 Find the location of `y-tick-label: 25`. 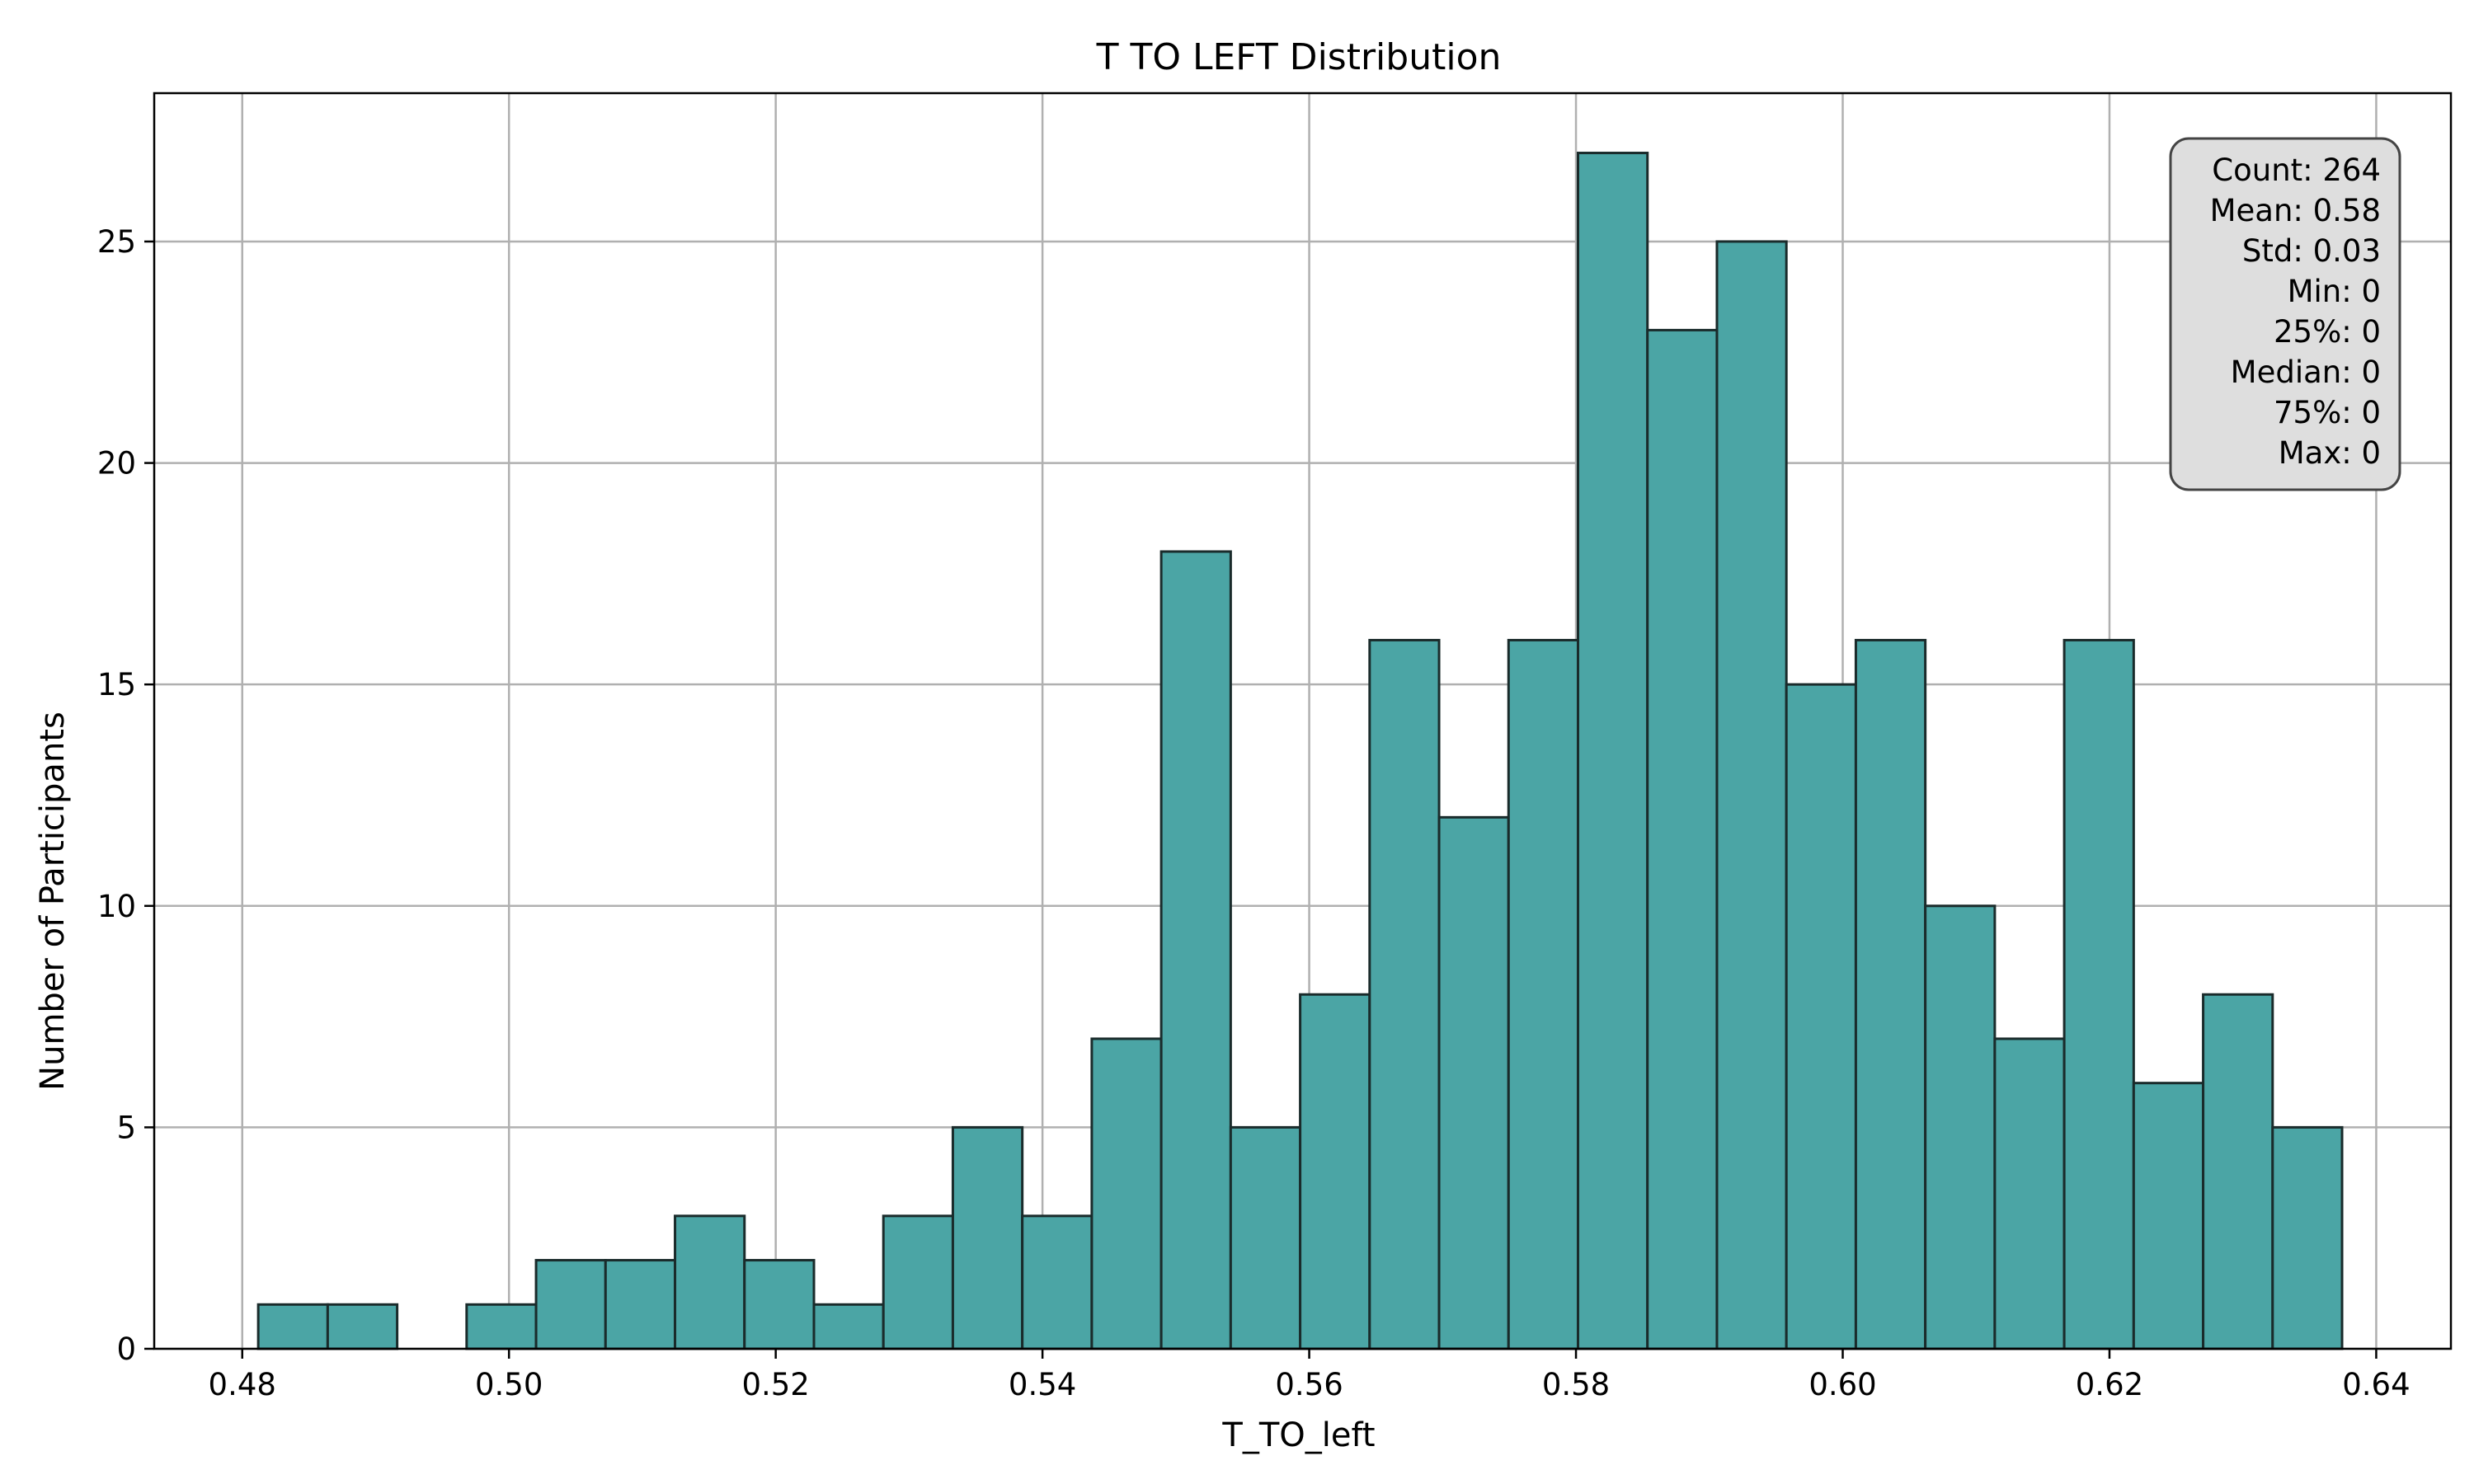

y-tick-label: 25 is located at coordinates (116, 242).